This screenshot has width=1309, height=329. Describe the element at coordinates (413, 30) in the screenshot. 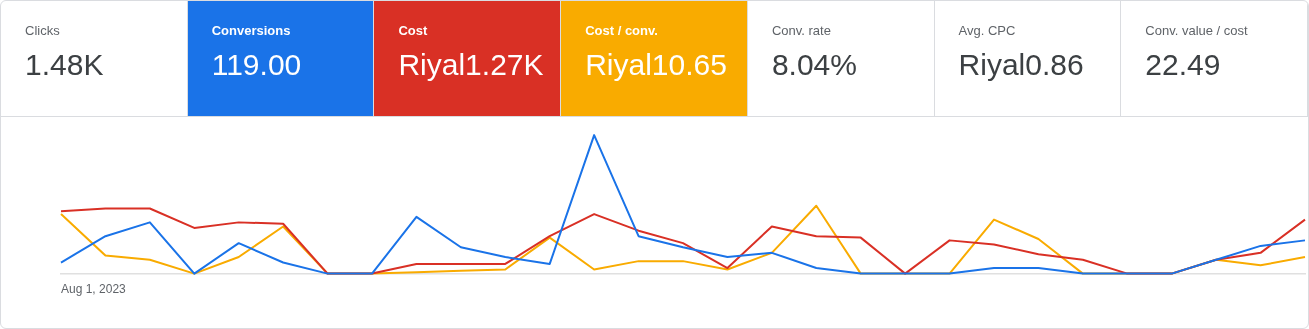

I see `text: Cost` at that location.